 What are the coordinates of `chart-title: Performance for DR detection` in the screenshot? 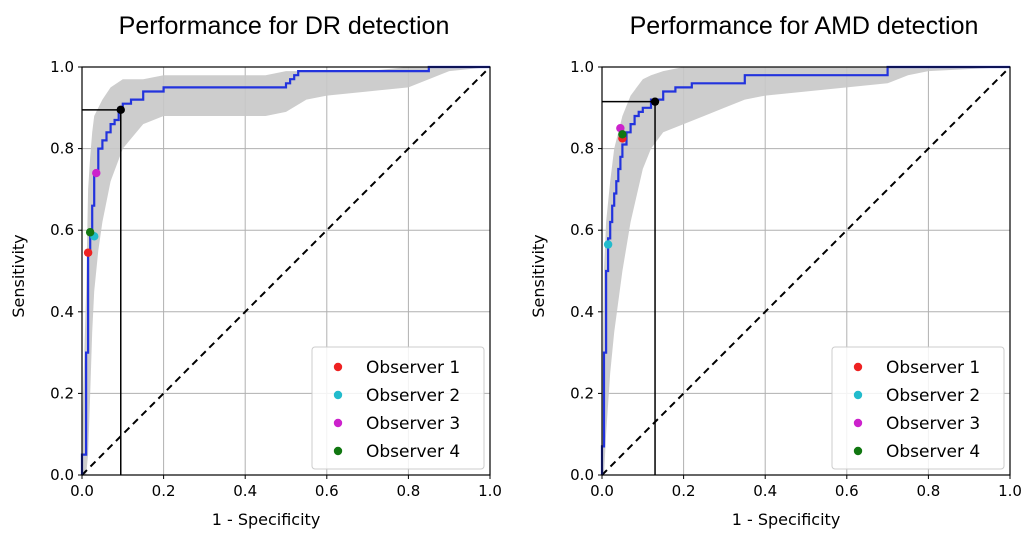 It's located at (284, 26).